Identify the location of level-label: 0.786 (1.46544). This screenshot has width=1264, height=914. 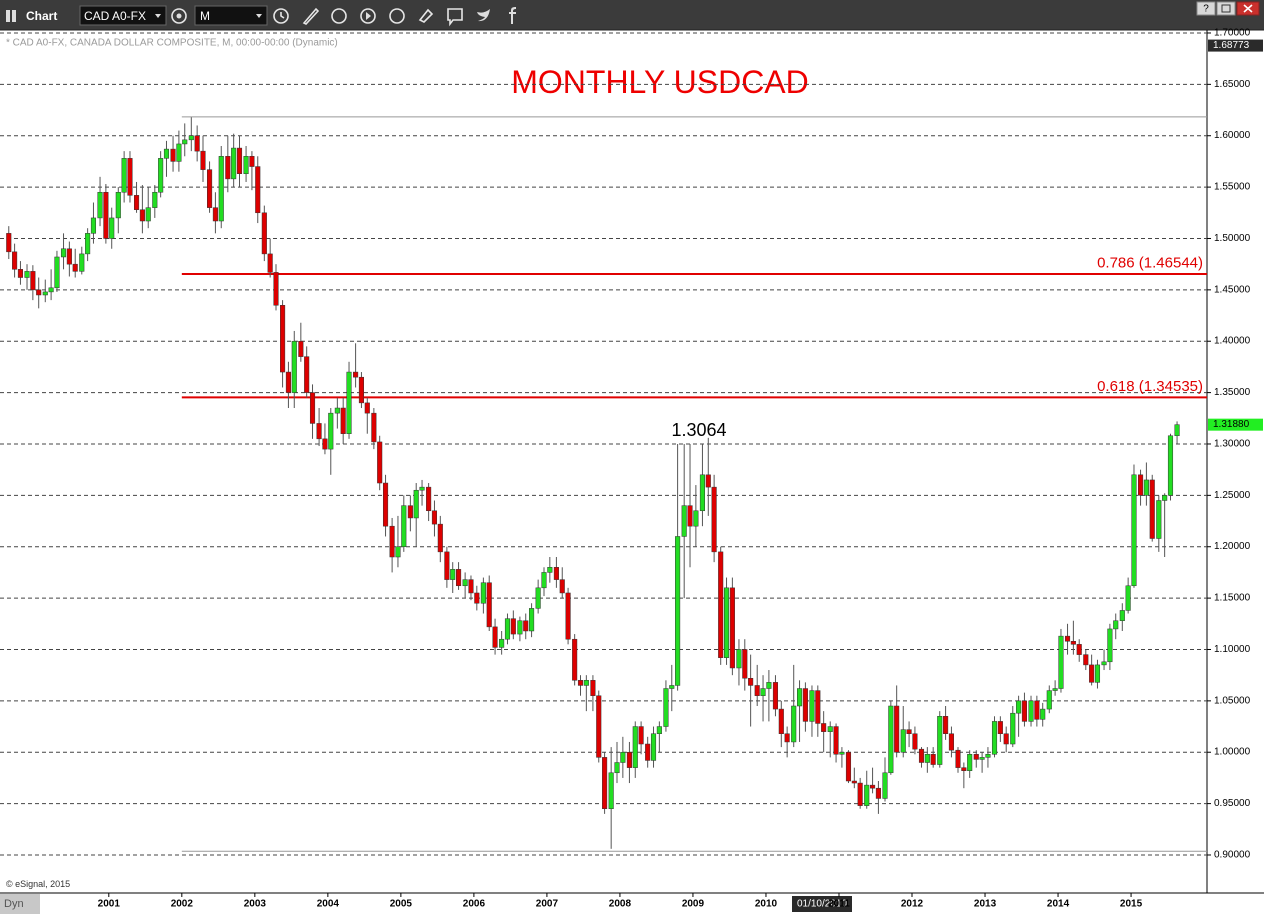
(1150, 262).